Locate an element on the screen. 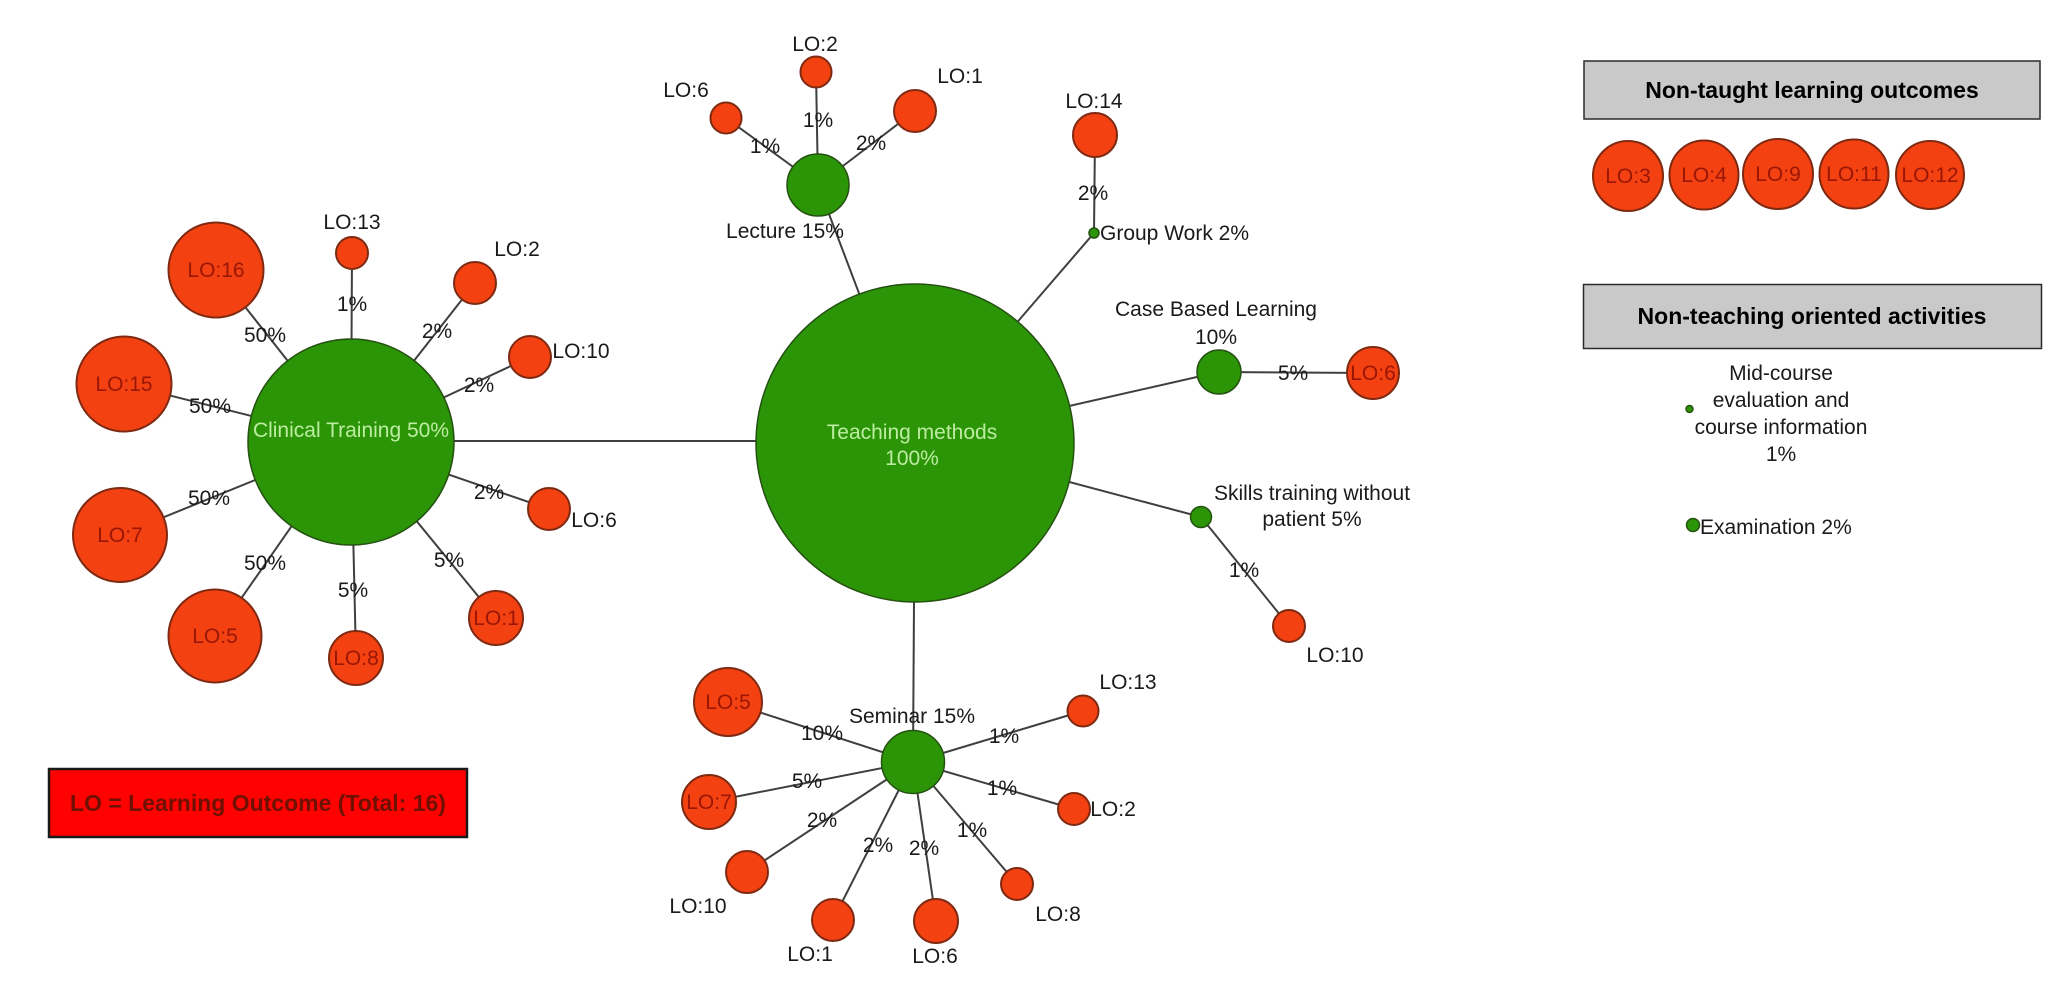 This screenshot has height=1001, width=2059. svg-text: LO:15 is located at coordinates (123, 384).